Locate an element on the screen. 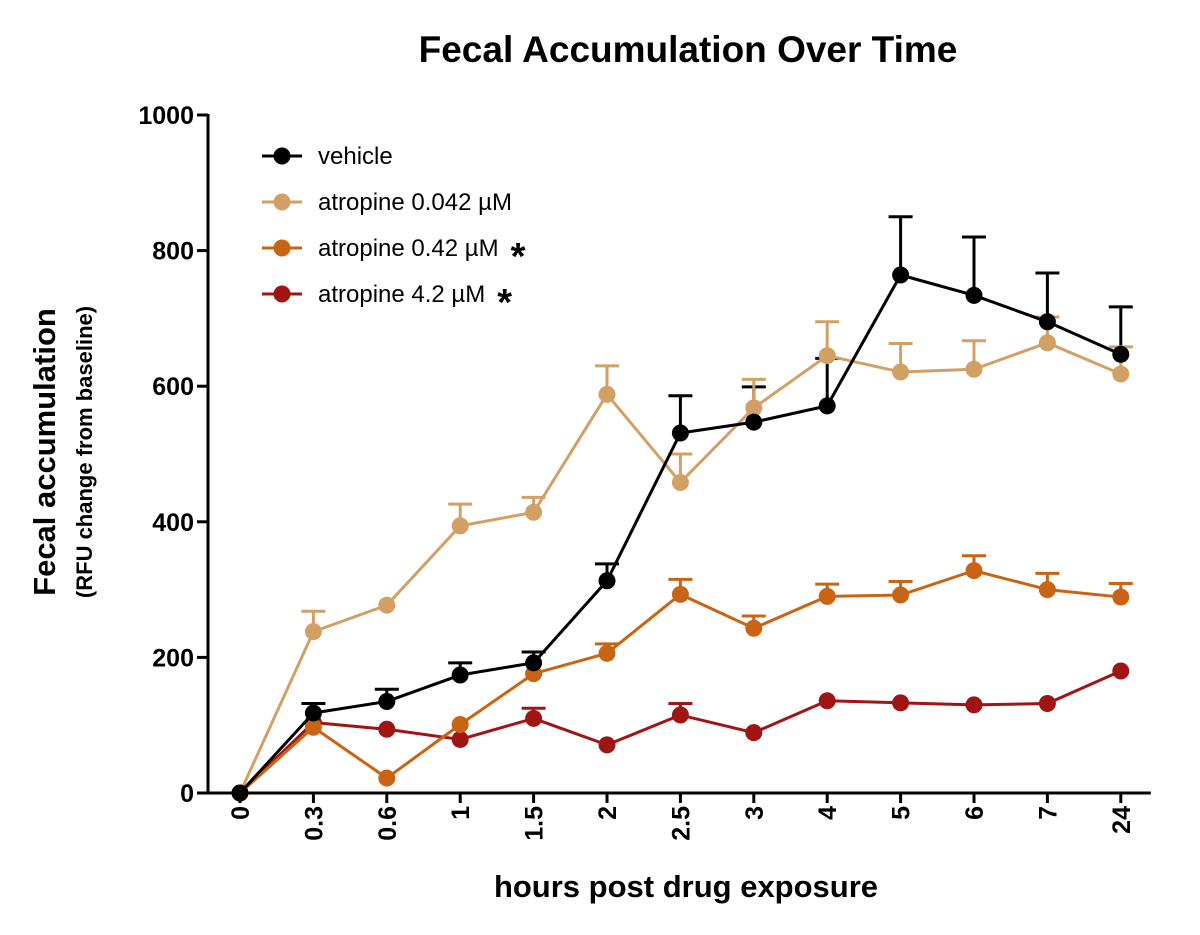 The height and width of the screenshot is (935, 1200). y-tick-label: 400 is located at coordinates (173, 523).